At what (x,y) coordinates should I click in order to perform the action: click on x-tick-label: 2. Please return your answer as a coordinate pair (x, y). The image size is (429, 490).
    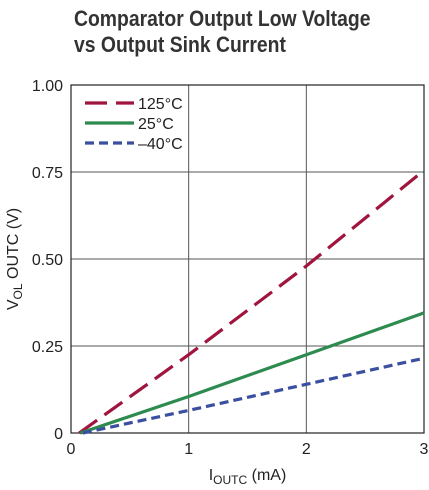
    Looking at the image, I should click on (306, 449).